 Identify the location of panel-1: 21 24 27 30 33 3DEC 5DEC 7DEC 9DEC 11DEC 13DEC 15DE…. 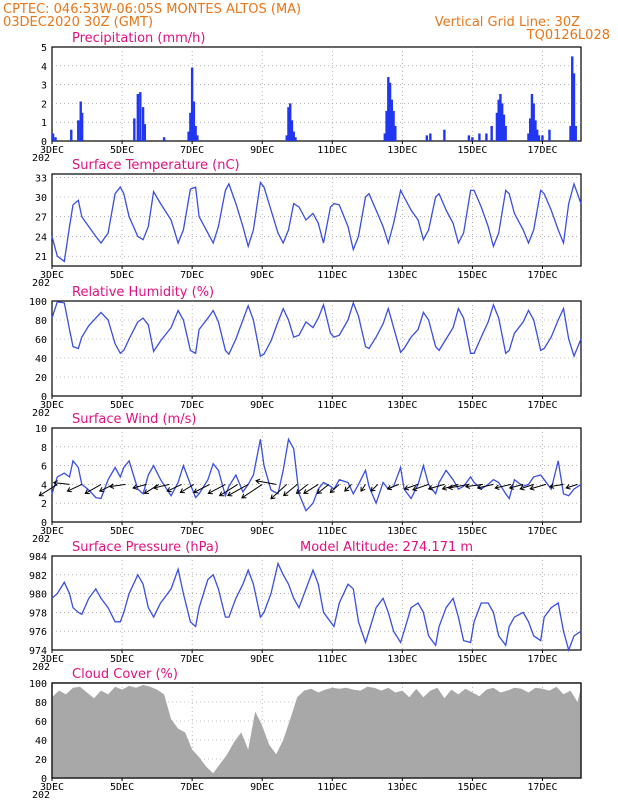
(307, 223).